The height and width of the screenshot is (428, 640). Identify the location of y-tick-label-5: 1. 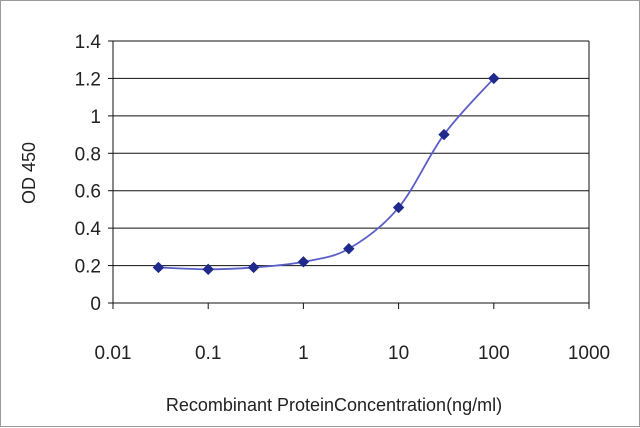
(95, 117).